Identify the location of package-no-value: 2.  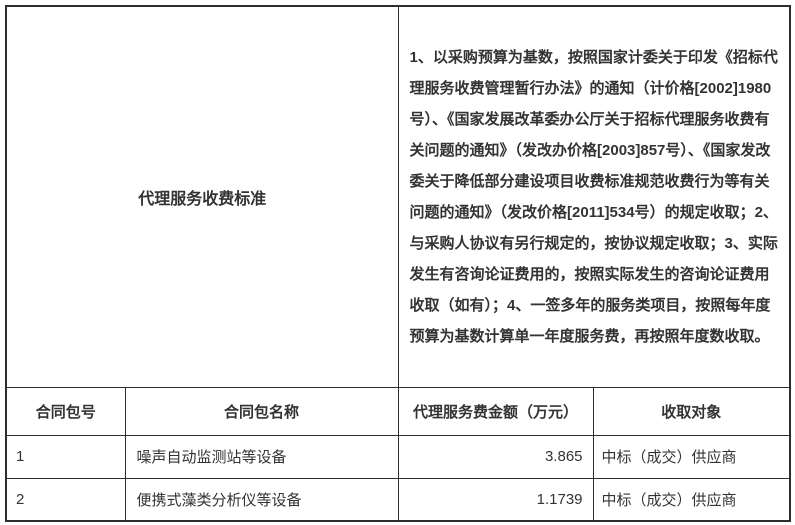
(65, 499).